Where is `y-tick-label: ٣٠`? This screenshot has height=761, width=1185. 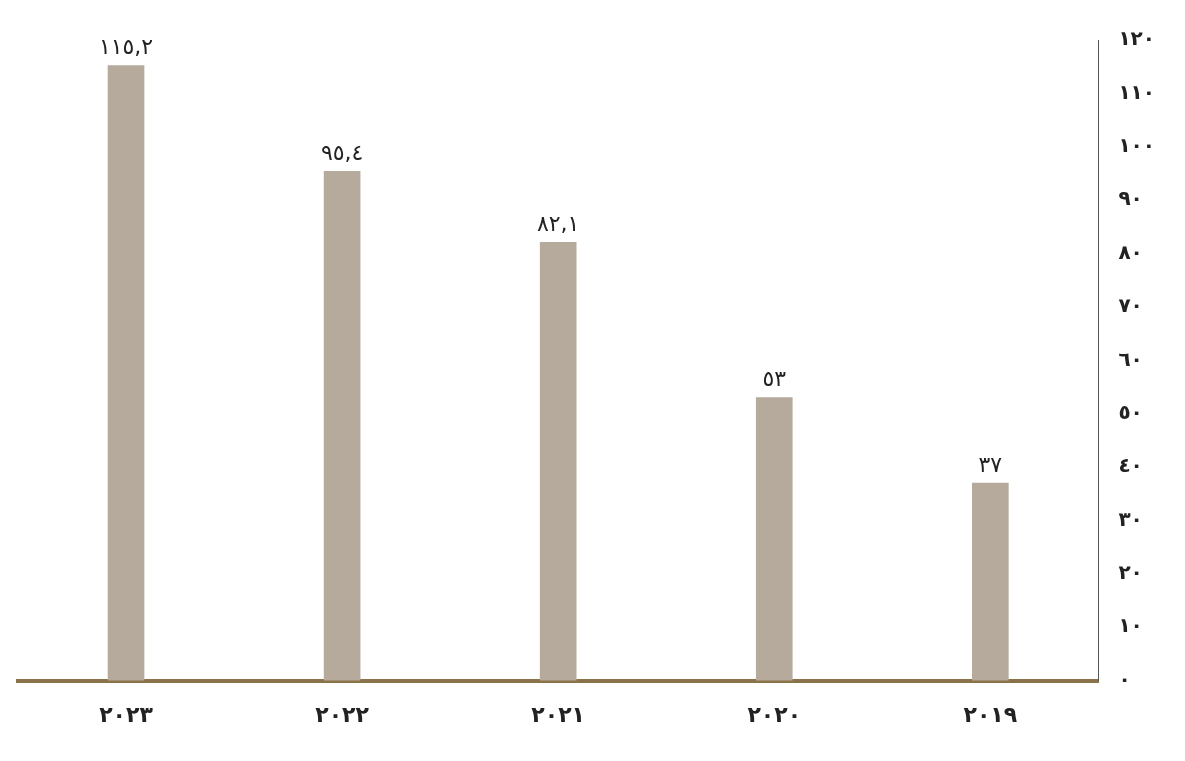
y-tick-label: ٣٠ is located at coordinates (1130, 518).